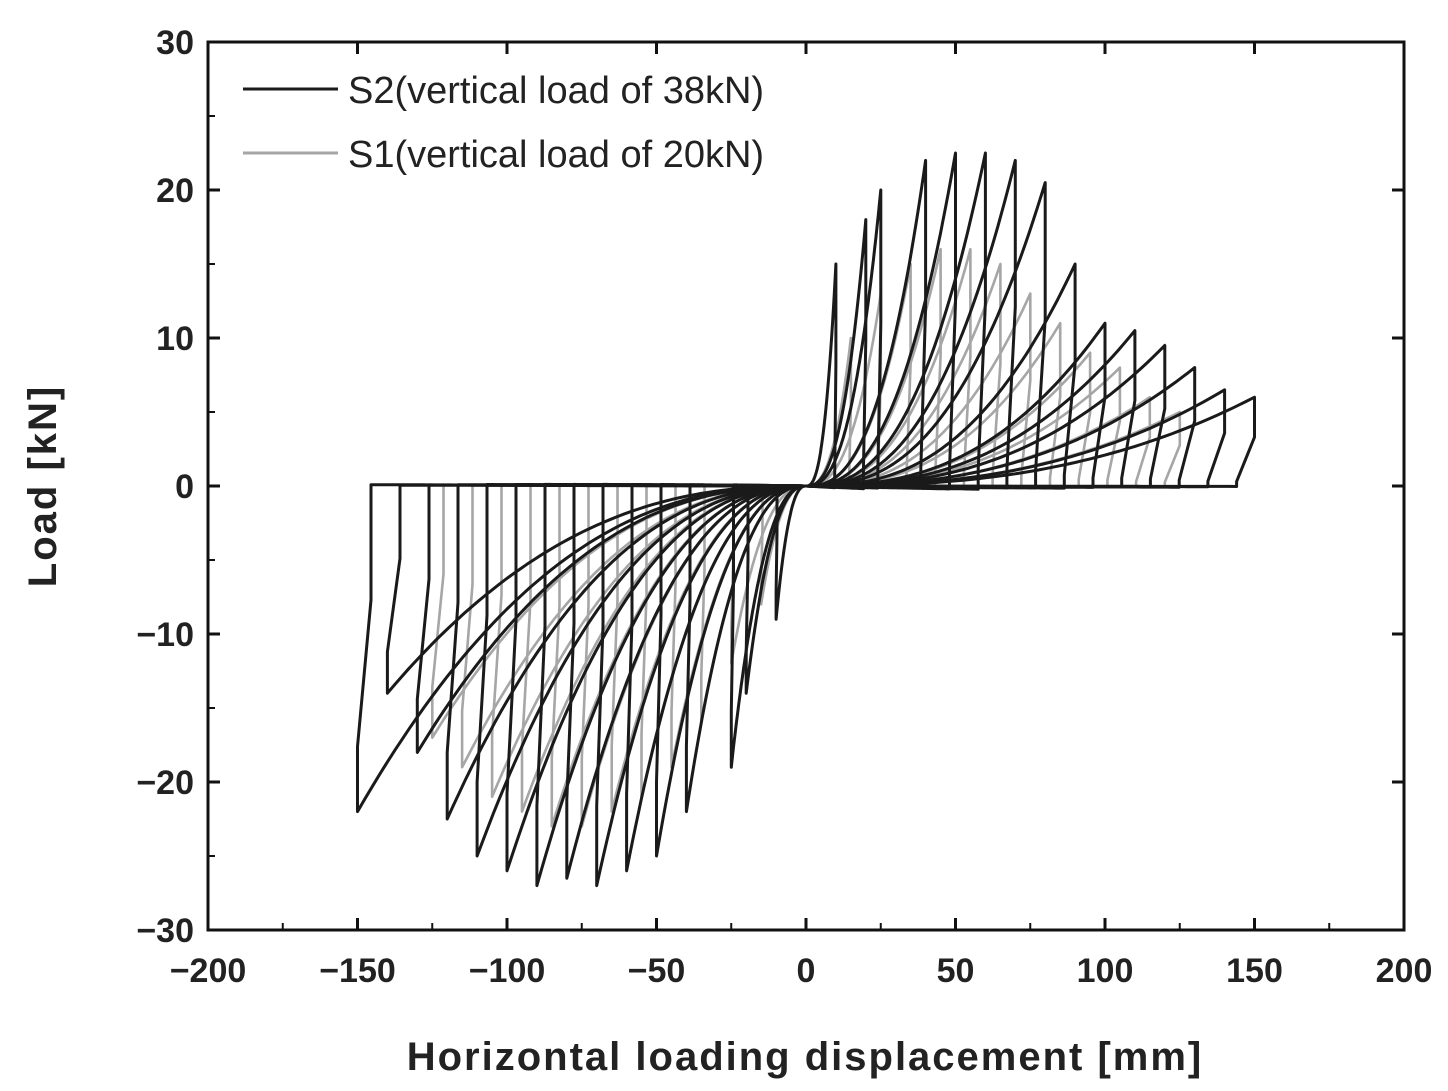  I want to click on y-tick-label: −20, so click(165, 783).